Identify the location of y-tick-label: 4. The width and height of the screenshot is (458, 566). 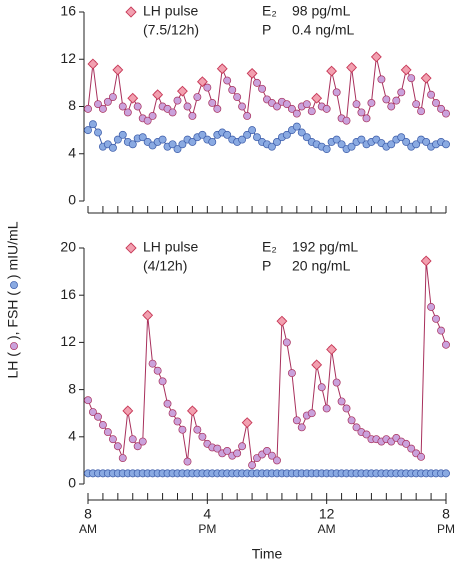
(72, 436).